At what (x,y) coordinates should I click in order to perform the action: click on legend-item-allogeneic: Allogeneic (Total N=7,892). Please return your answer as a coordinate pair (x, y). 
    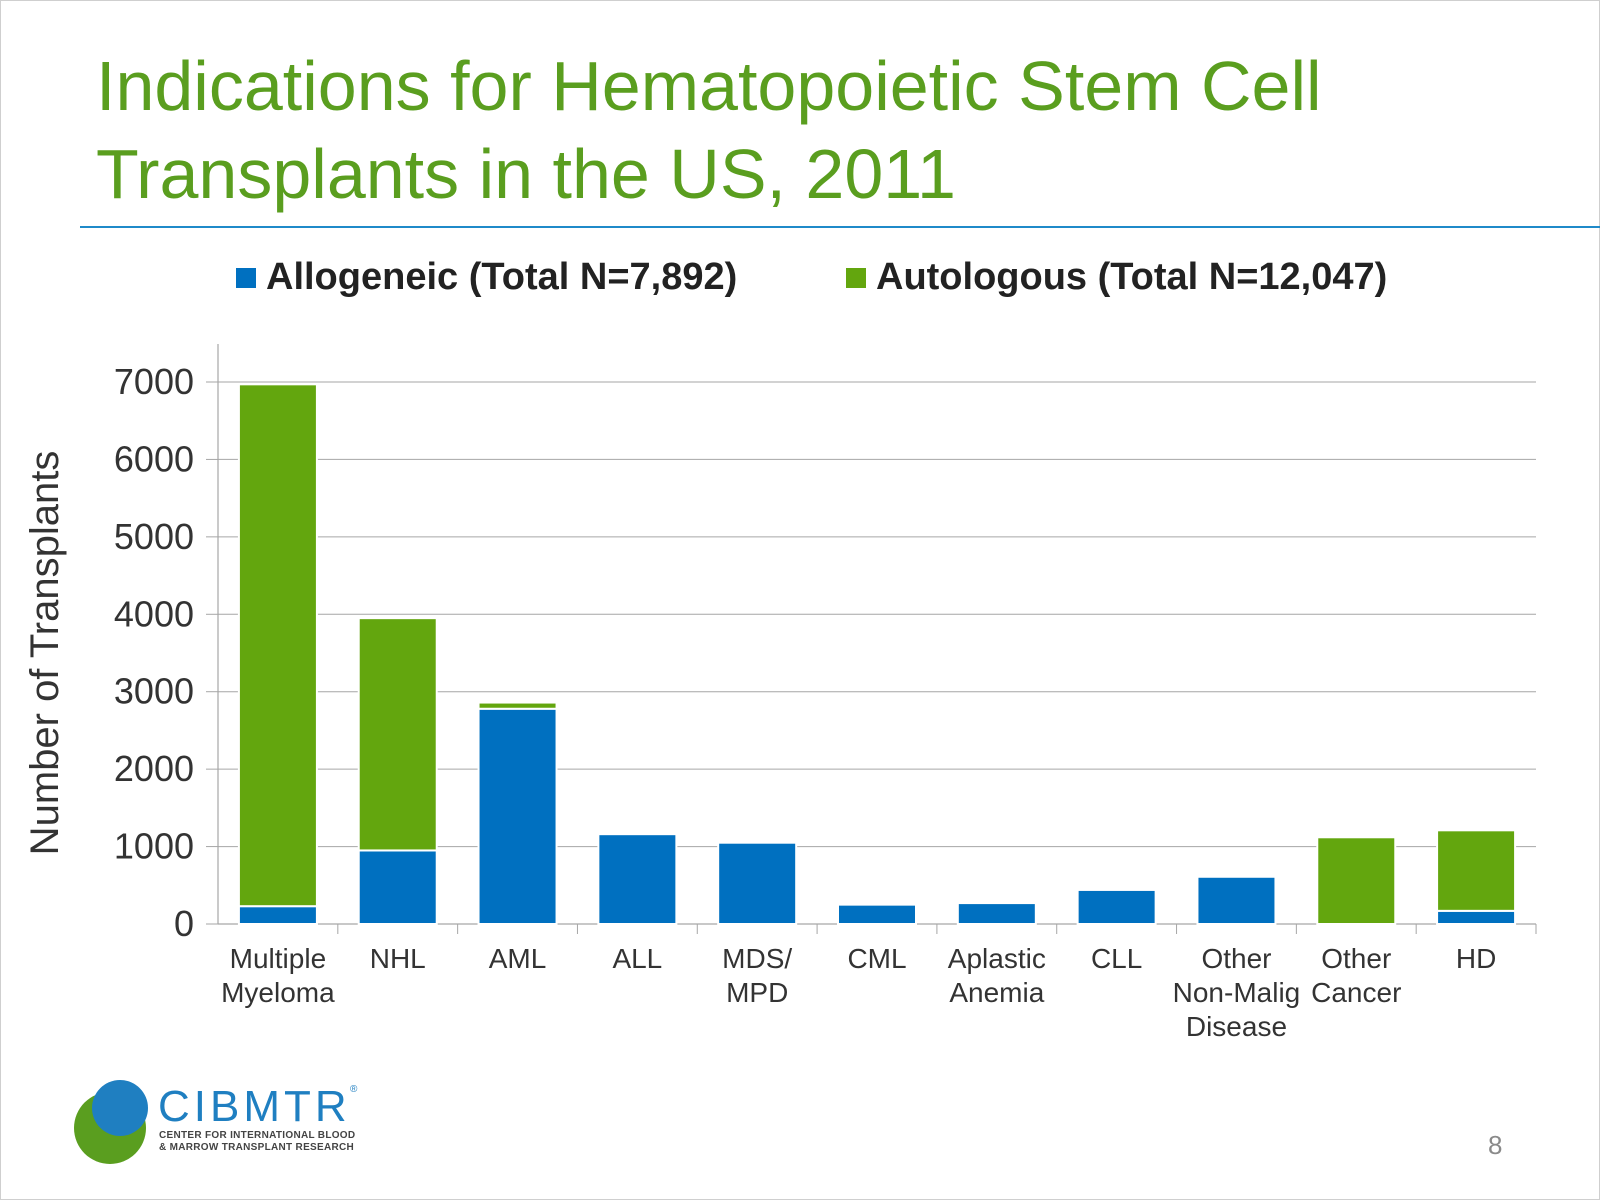
    Looking at the image, I should click on (486, 277).